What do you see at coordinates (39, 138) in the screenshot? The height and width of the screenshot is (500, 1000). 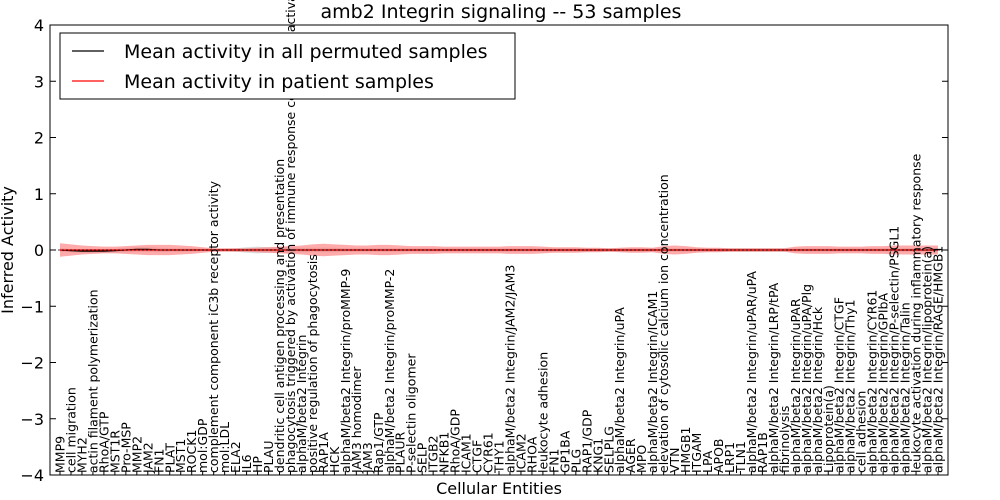 I see `y-tick-label: 2` at bounding box center [39, 138].